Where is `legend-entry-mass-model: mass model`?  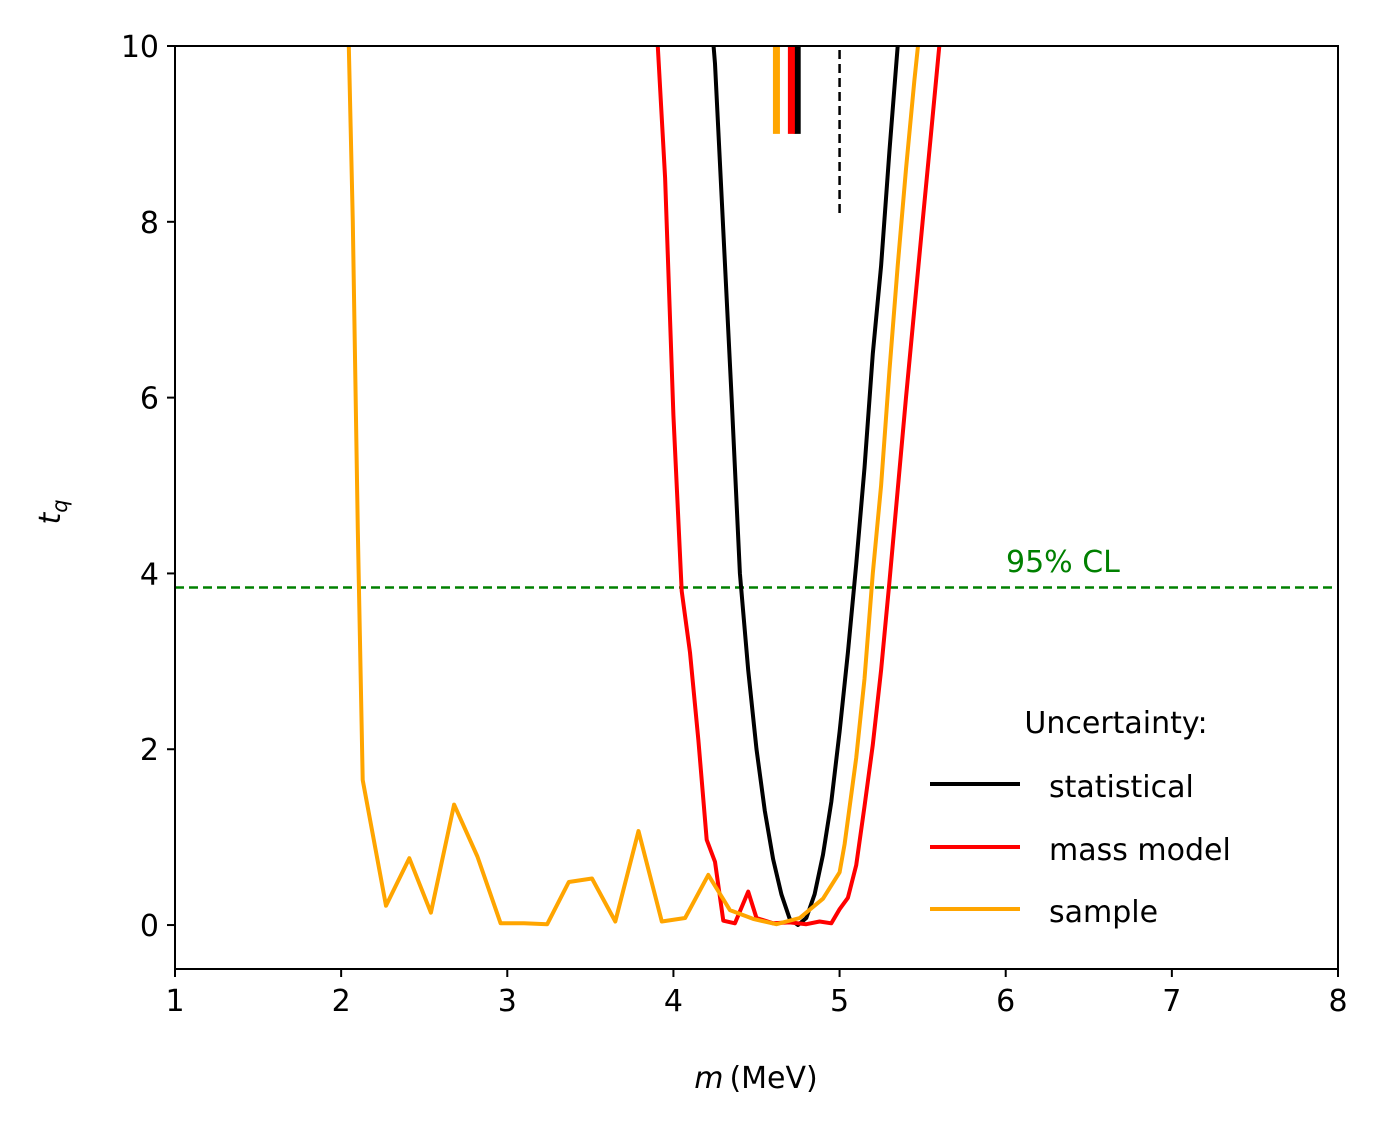 legend-entry-mass-model: mass model is located at coordinates (1080, 850).